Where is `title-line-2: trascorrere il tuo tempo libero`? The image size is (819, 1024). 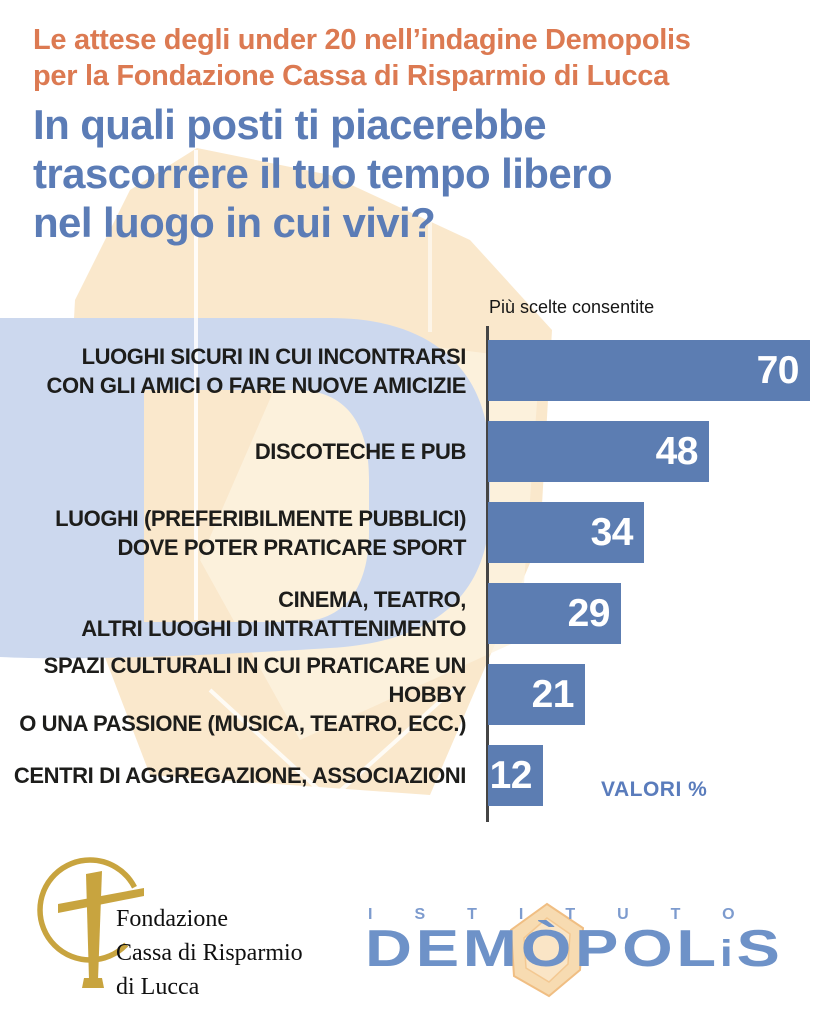
title-line-2: trascorrere il tuo tempo libero is located at coordinates (322, 173).